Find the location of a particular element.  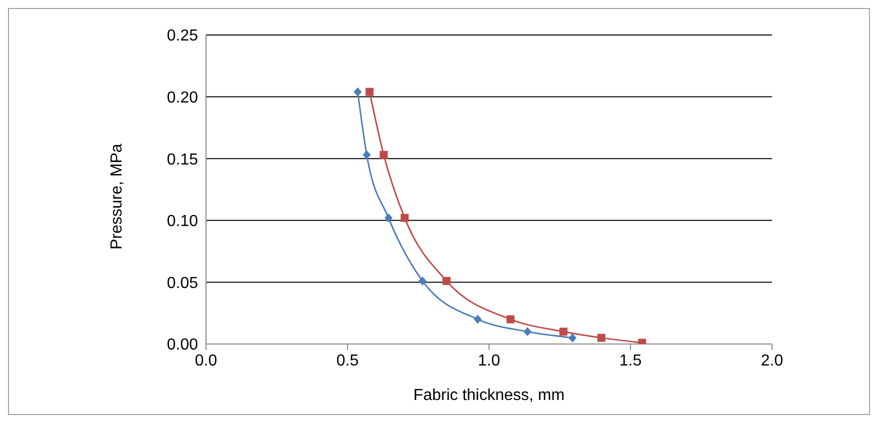

x-tick-label: 1.5 is located at coordinates (630, 361).